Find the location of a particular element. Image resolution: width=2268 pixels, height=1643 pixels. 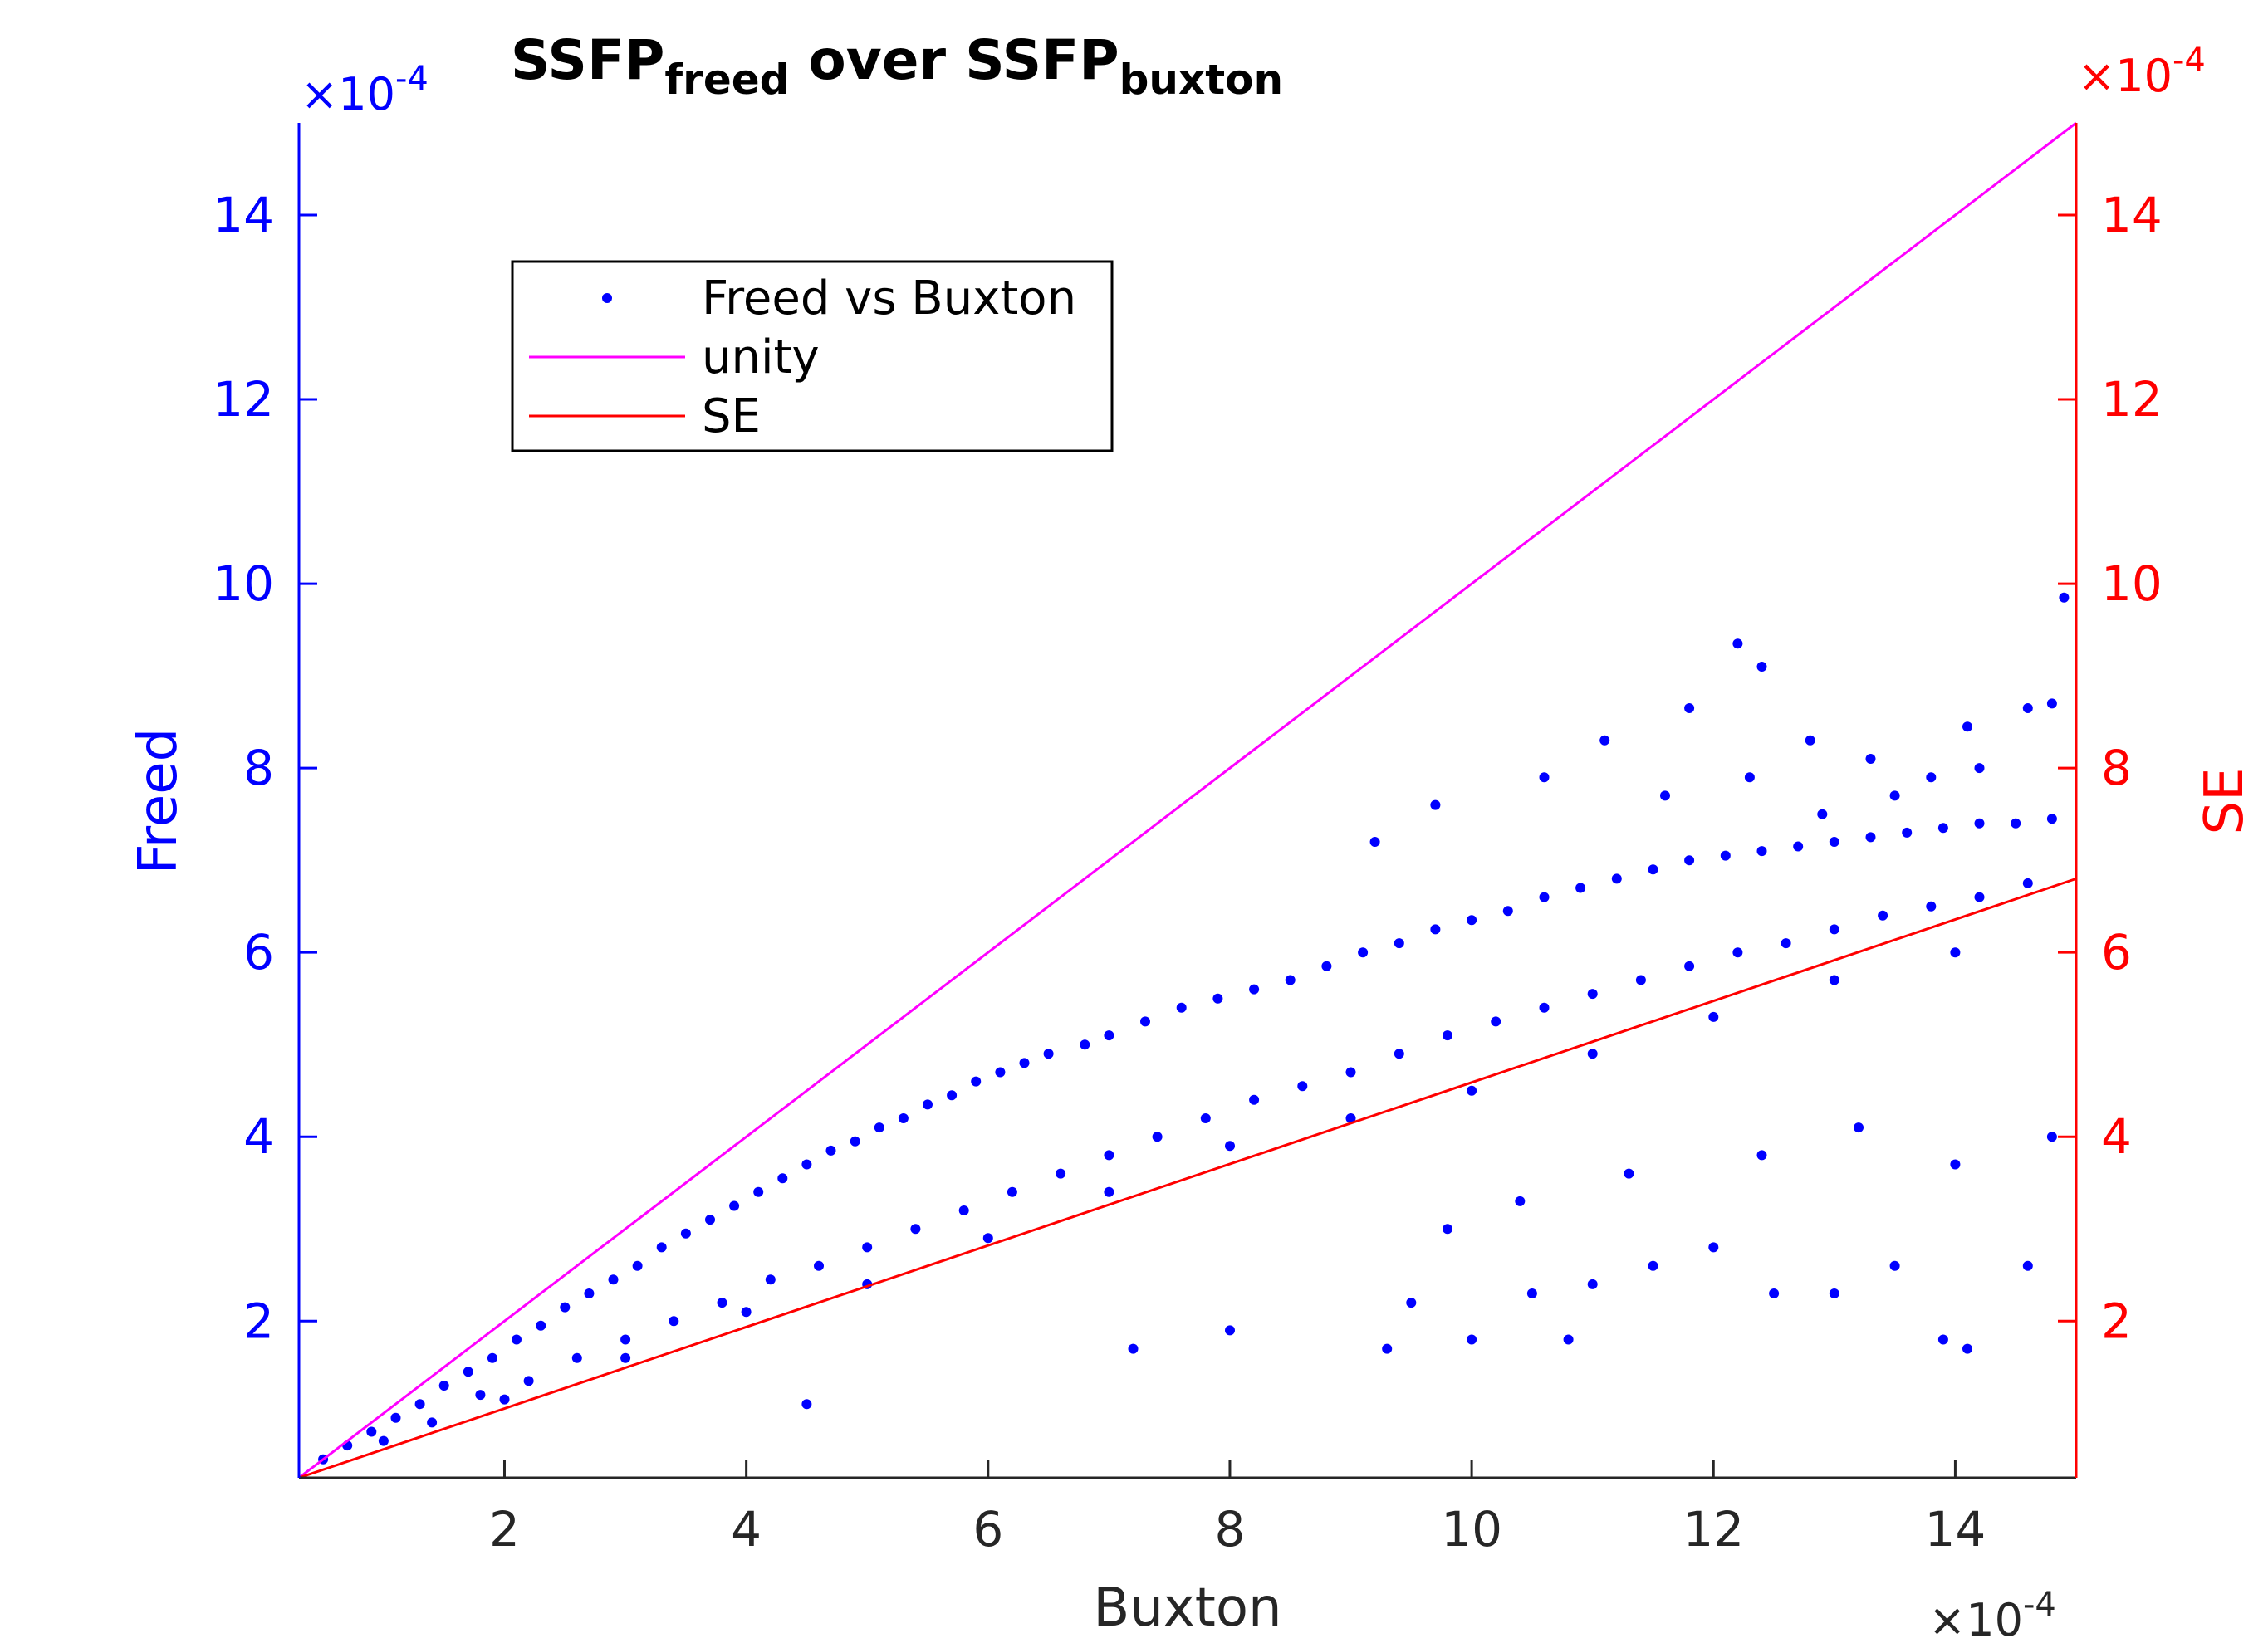

y-right-axis-label: SE is located at coordinates (2225, 800).